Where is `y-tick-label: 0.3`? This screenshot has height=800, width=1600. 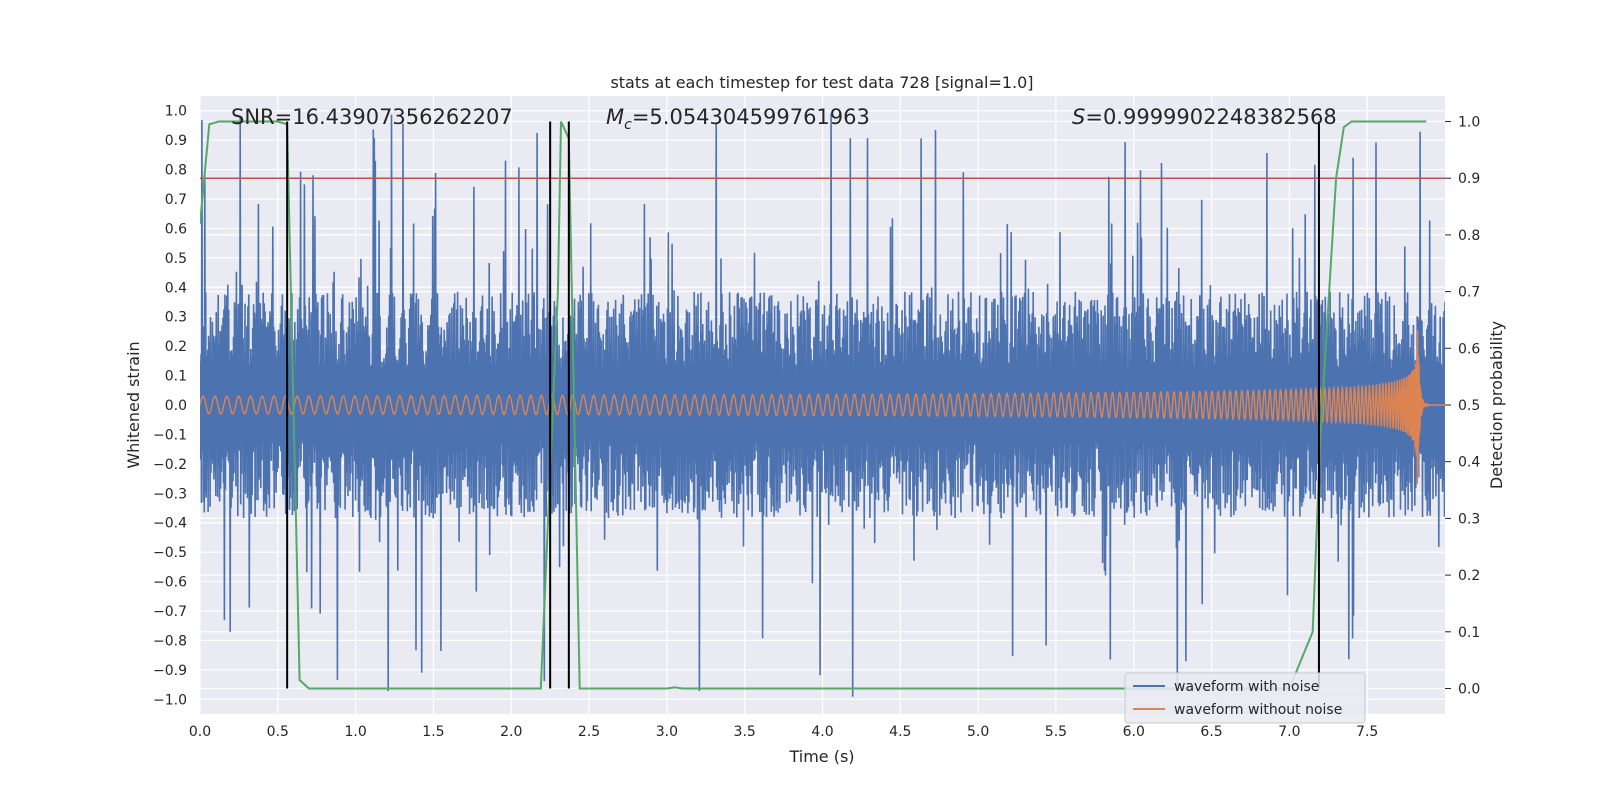
y-tick-label: 0.3 is located at coordinates (176, 318).